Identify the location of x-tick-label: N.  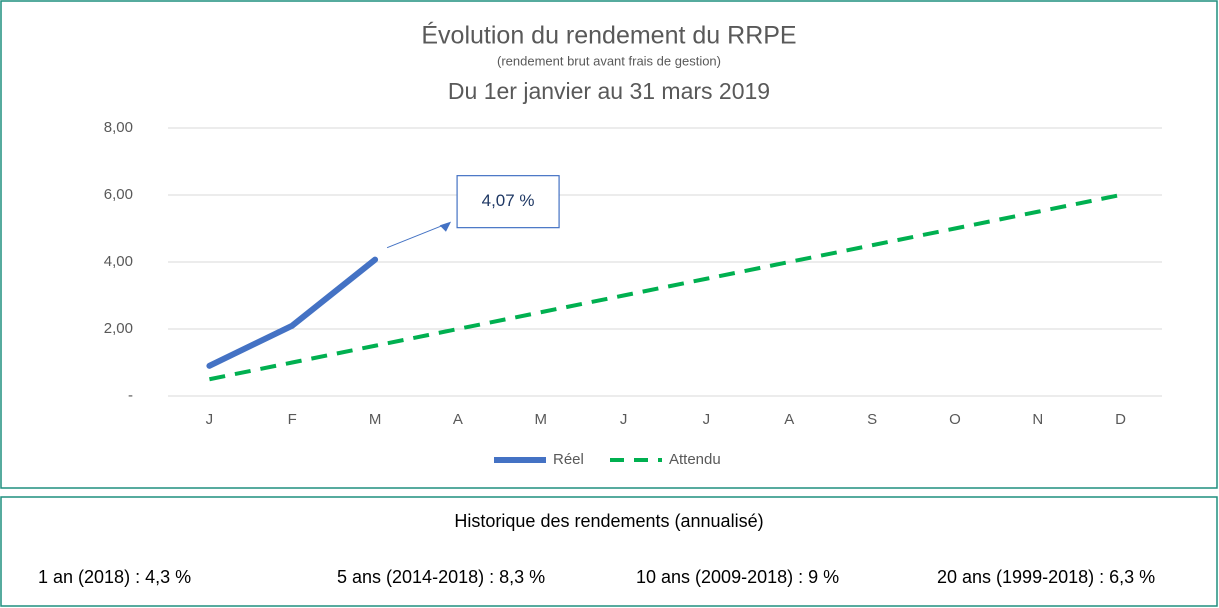
(1037, 419).